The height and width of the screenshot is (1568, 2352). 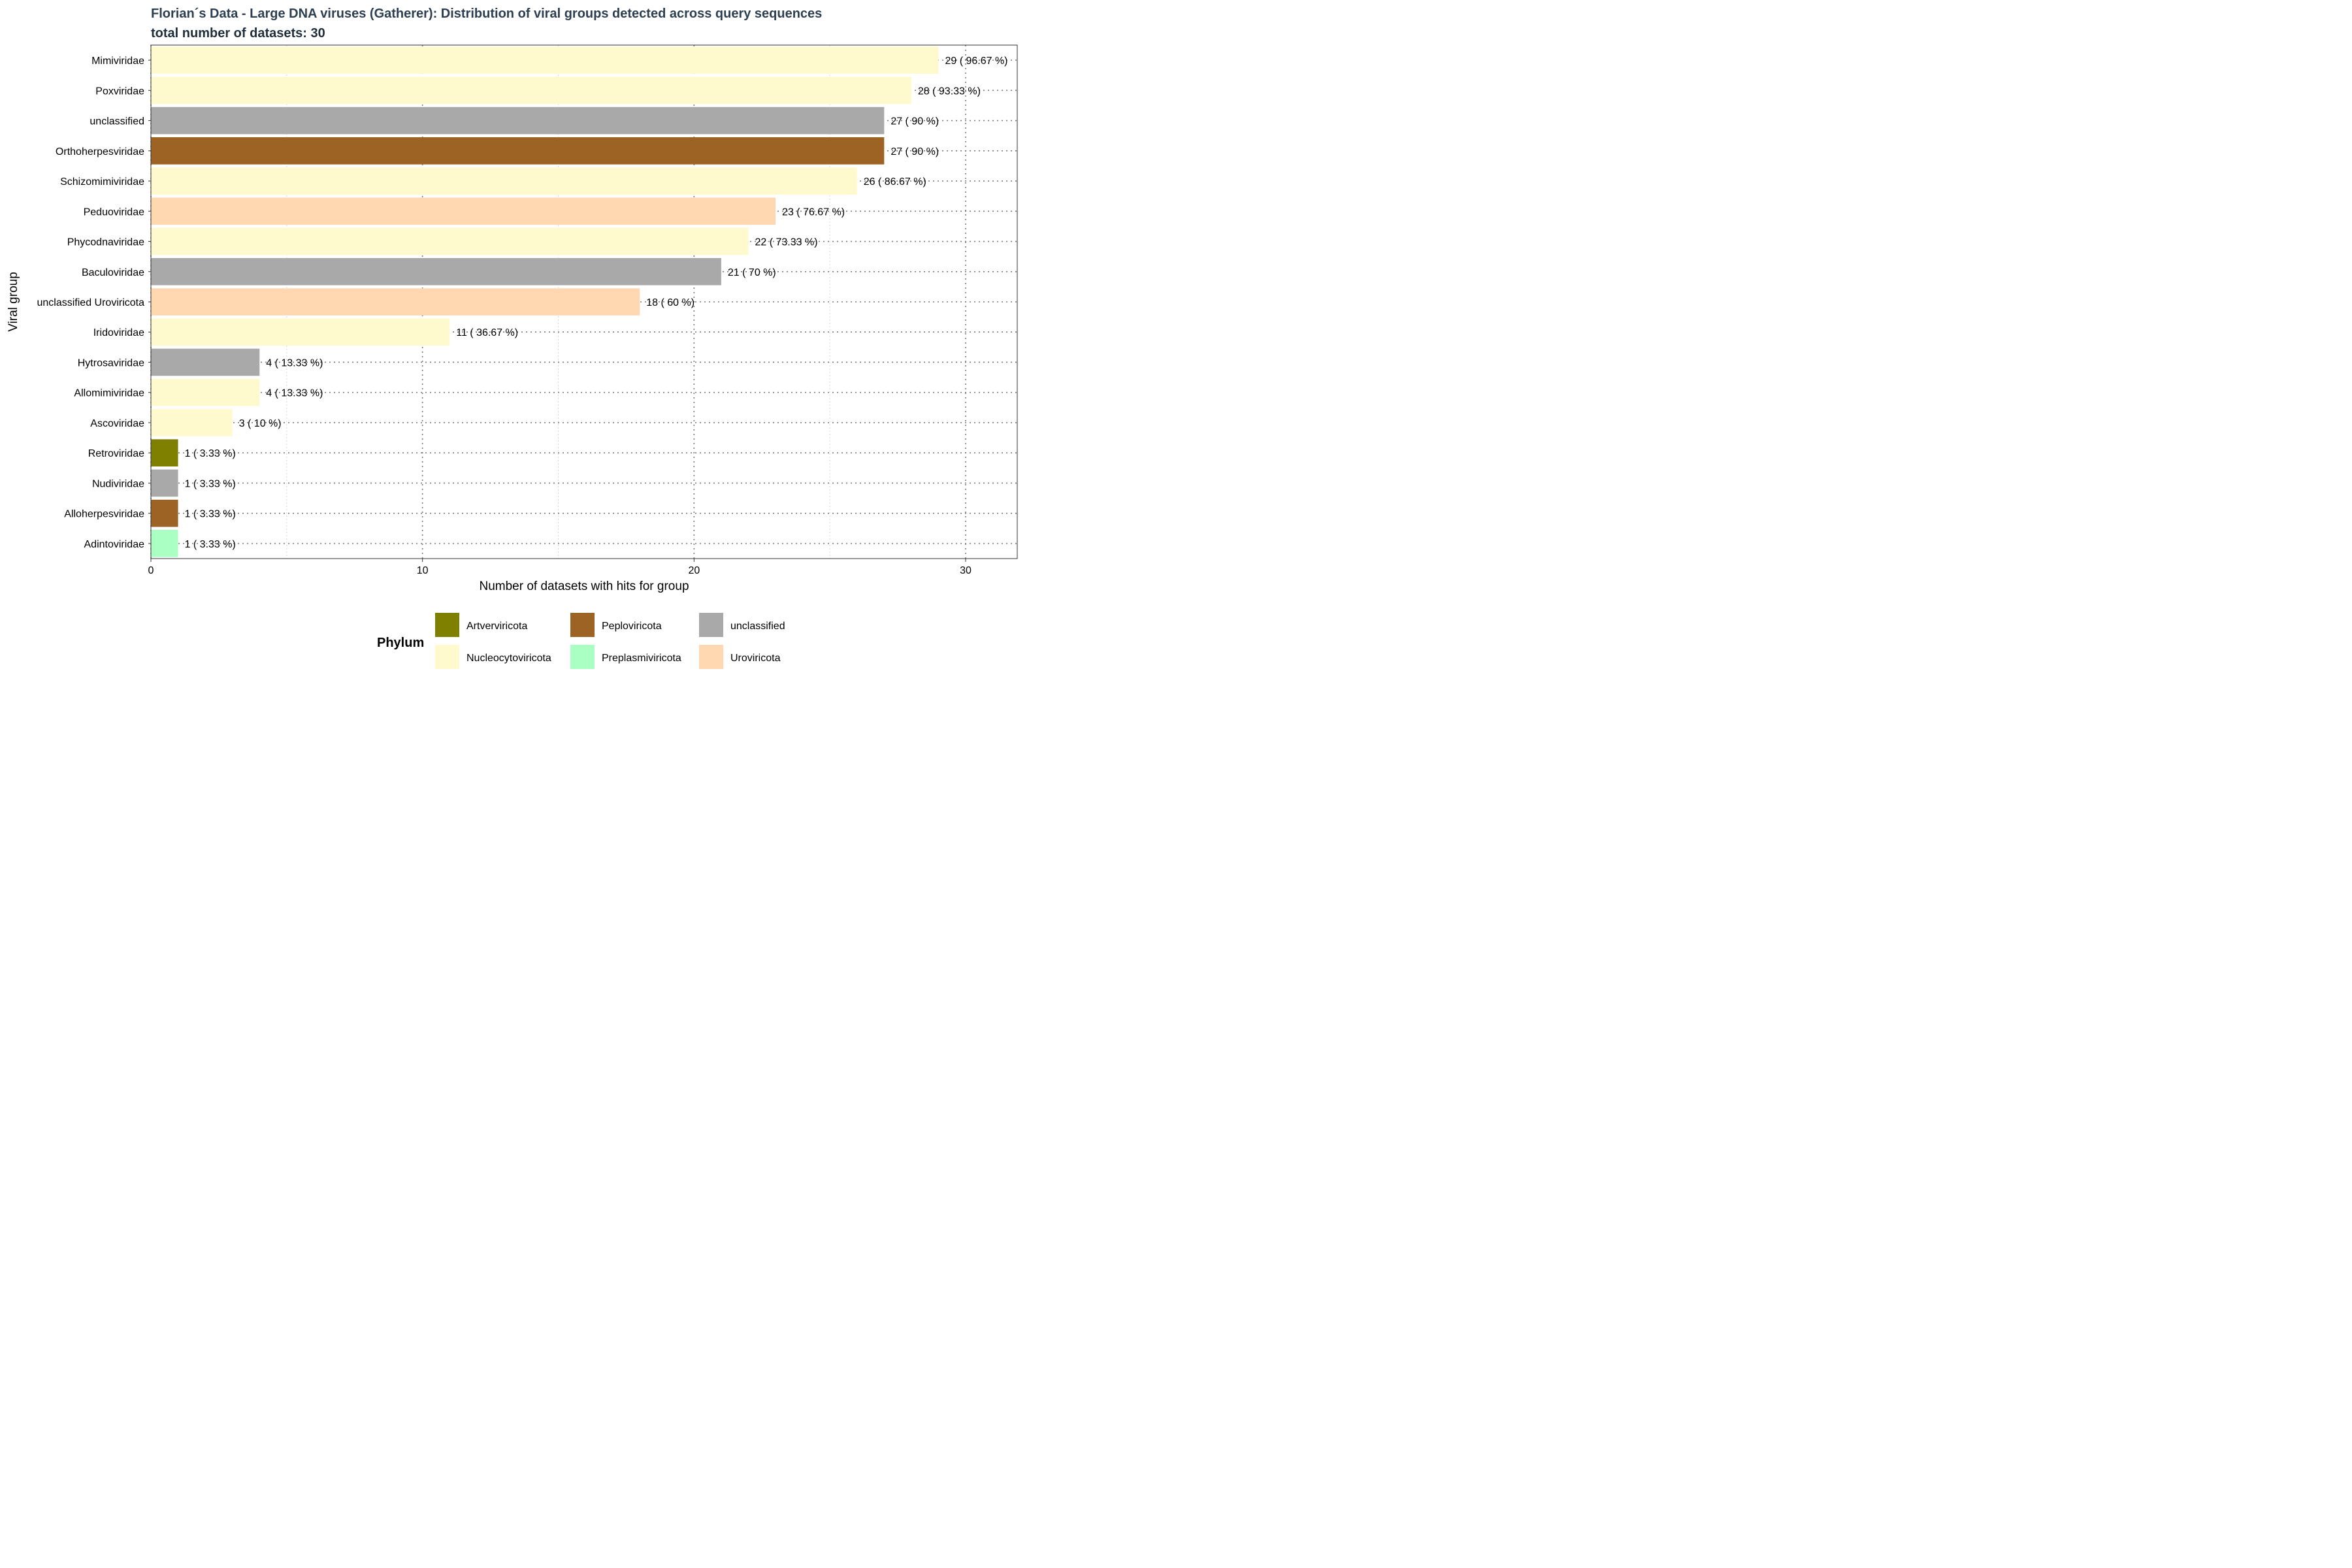 I want to click on y-tick-label: Adintoviridae, so click(x=114, y=544).